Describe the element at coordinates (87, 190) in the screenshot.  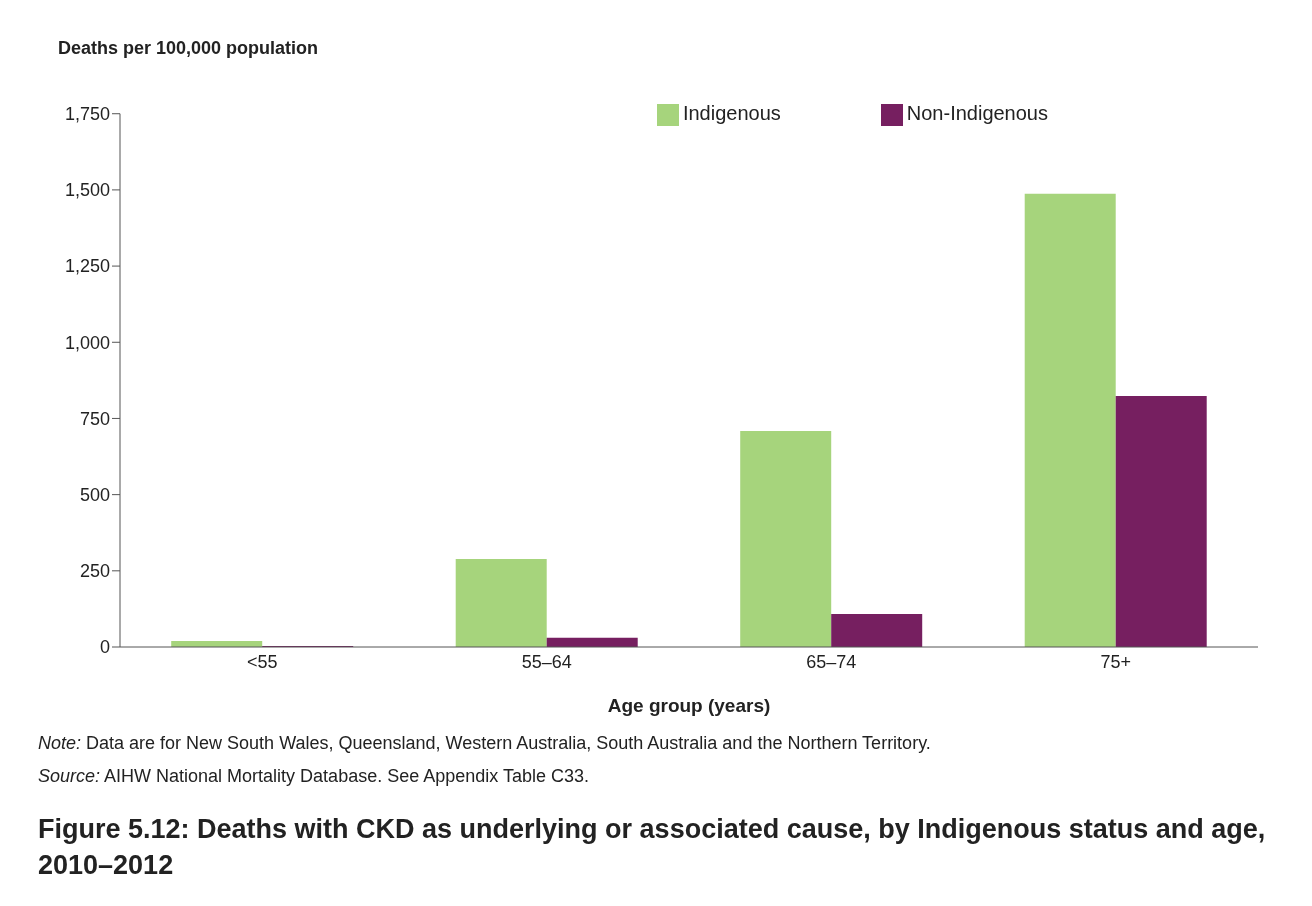
I see `y-tick-label: 1,500` at that location.